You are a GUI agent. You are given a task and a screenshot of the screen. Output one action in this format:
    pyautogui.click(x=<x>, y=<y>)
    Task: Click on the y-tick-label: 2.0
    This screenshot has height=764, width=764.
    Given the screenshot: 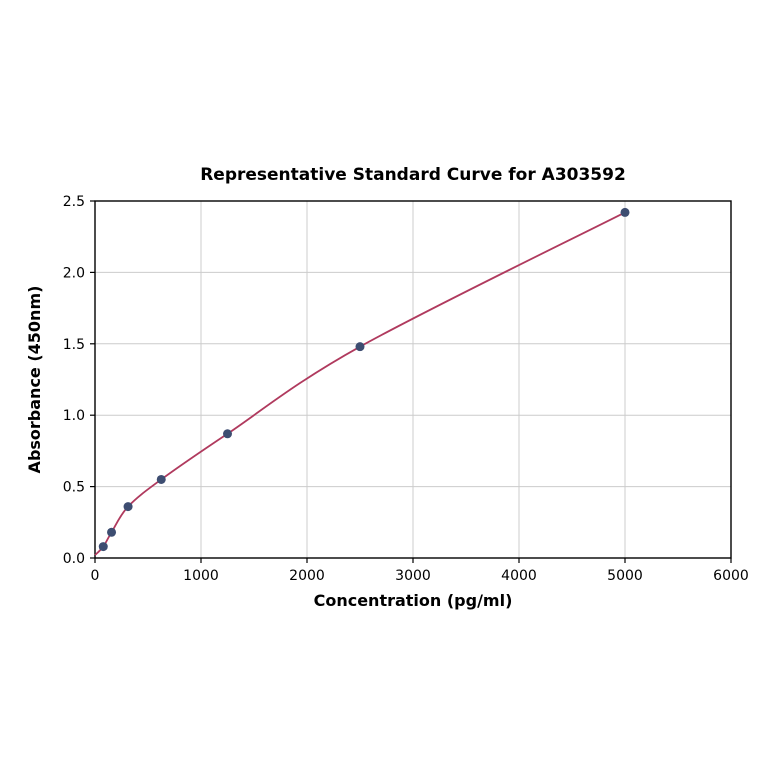 What is the action you would take?
    pyautogui.click(x=74, y=273)
    